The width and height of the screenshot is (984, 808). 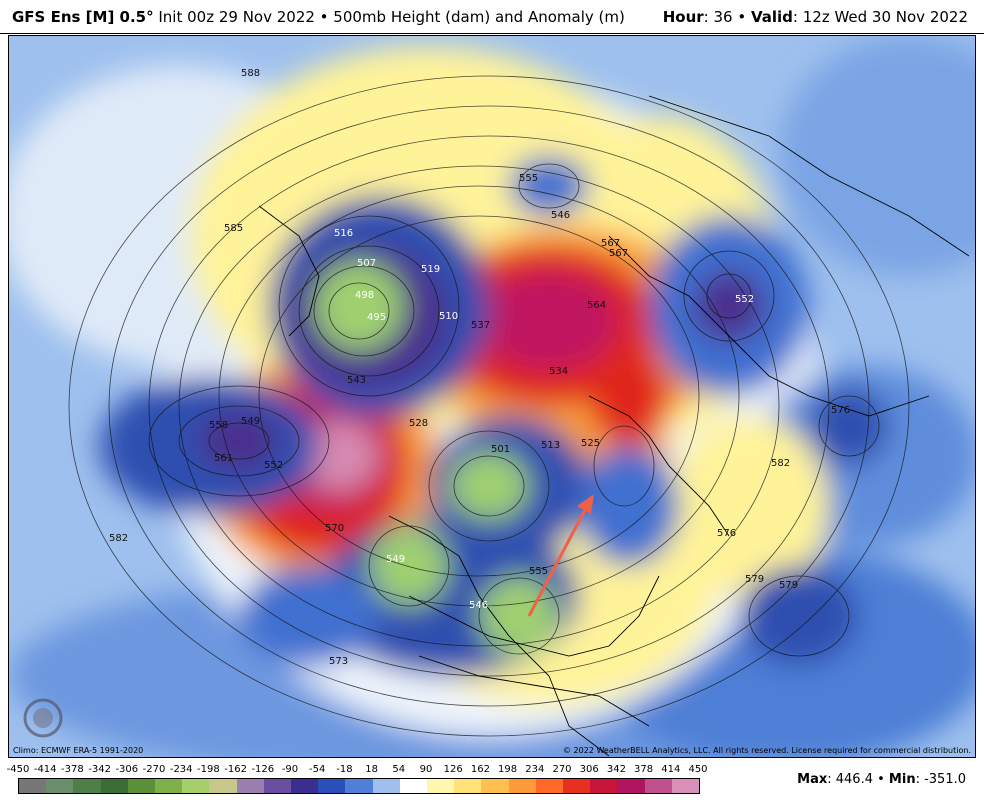 I want to click on contour-label: 588, so click(x=250, y=73).